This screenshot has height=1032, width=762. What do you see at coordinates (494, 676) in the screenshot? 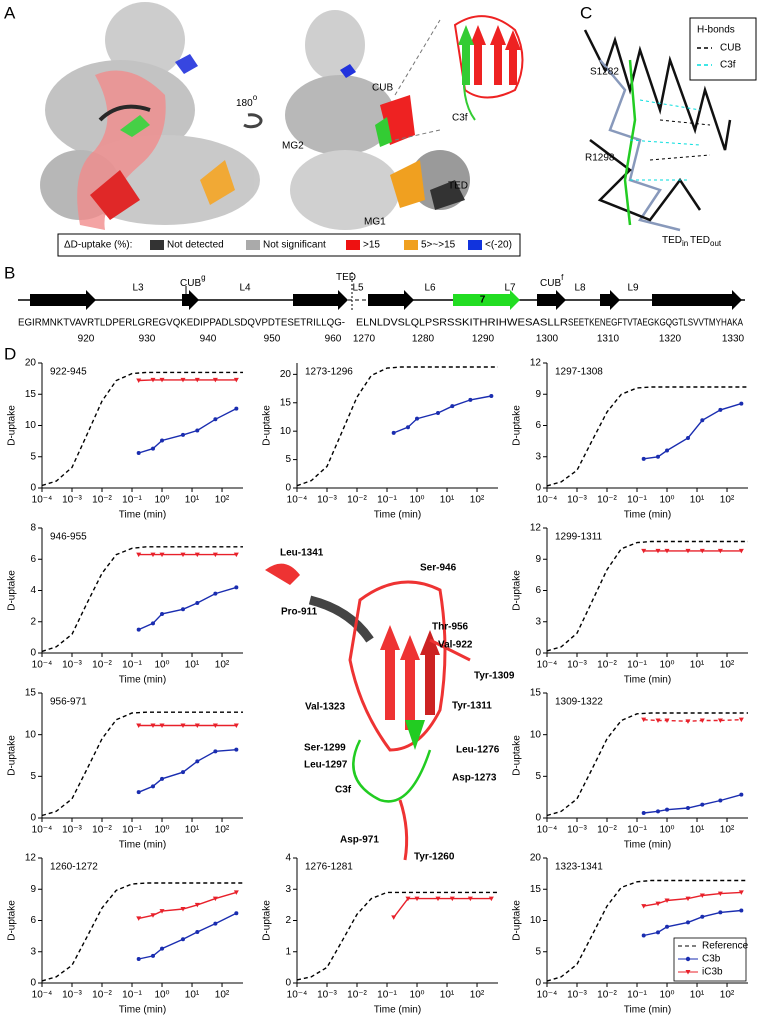
I see `residue-label: Tyr-1309` at bounding box center [494, 676].